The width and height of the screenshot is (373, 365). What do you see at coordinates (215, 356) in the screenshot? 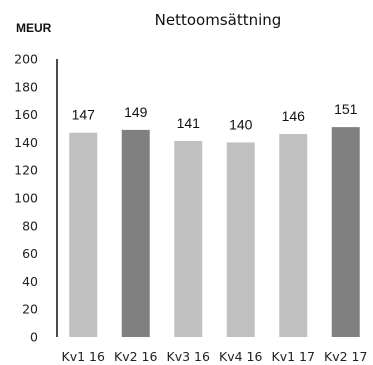
I see `x-axis-ticks: Kv1 16 Kv2 16 Kv3 16 Kv4 16 Kv1 17 Kv2 17` at bounding box center [215, 356].